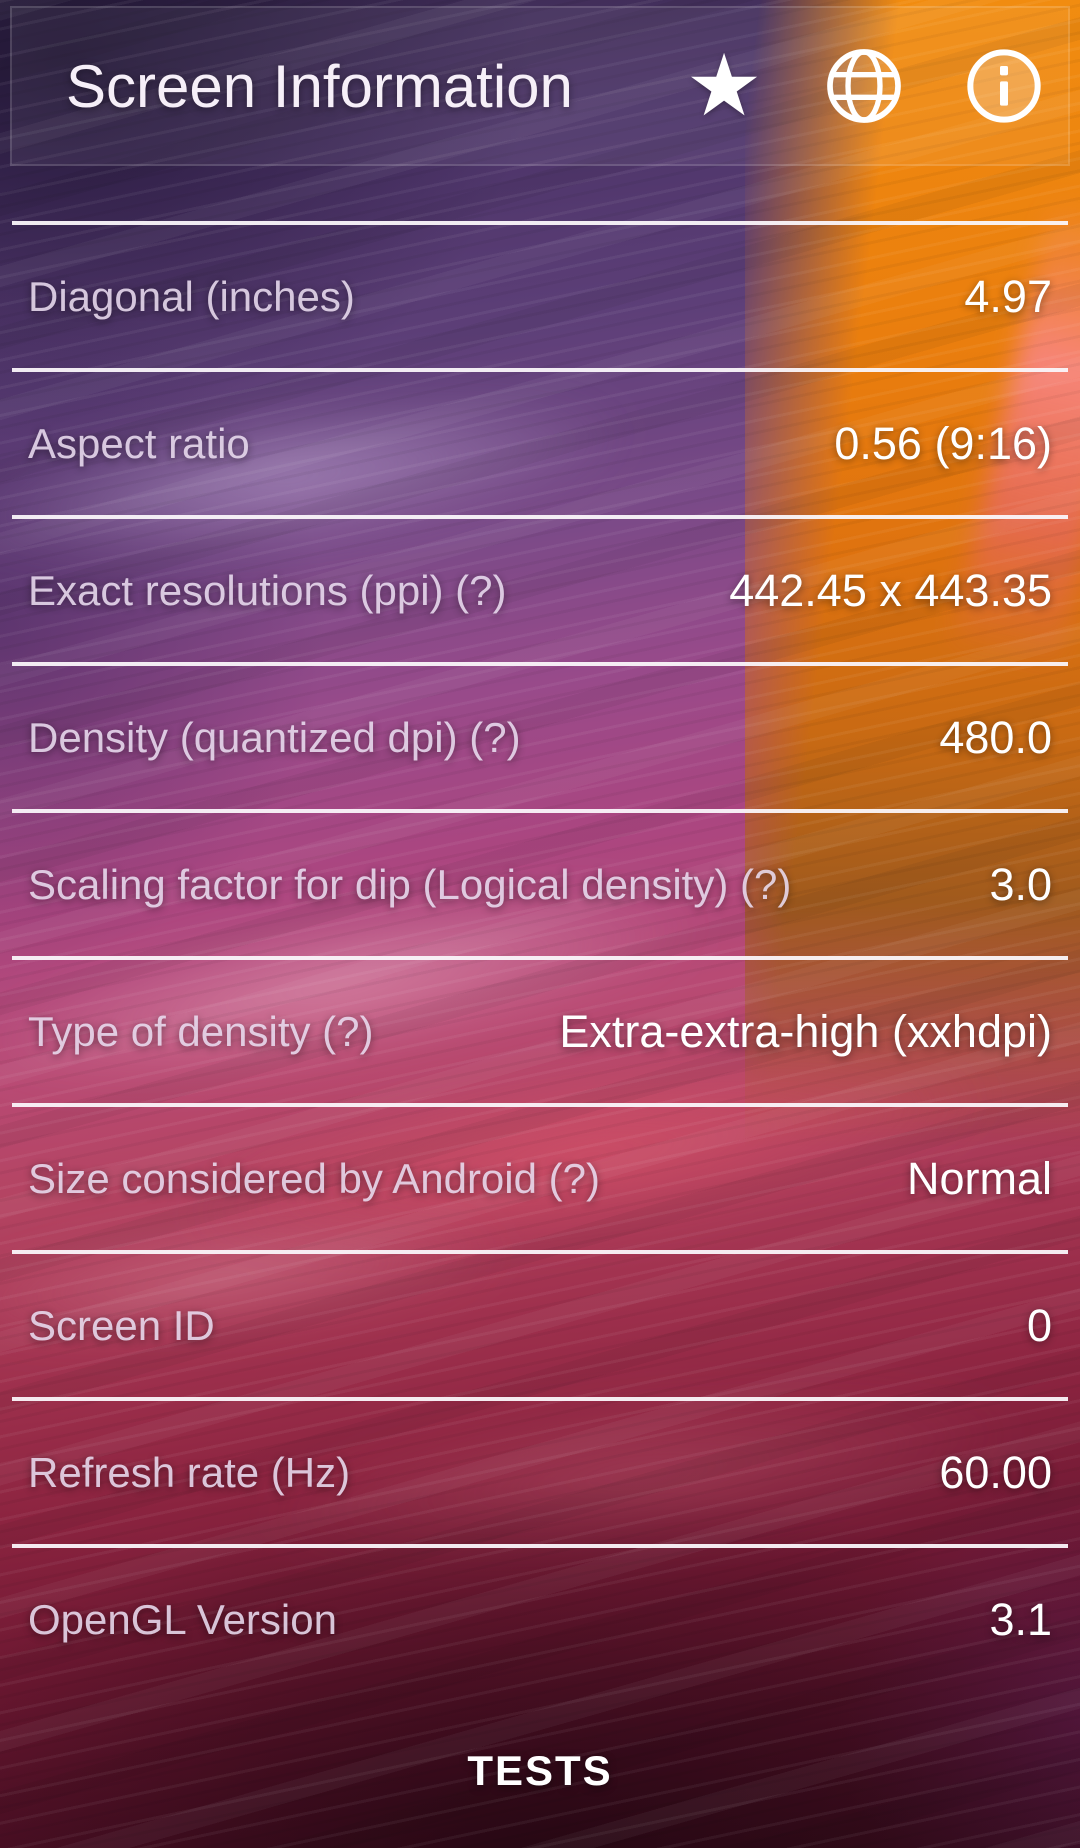  I want to click on globe-icon, so click(864, 86).